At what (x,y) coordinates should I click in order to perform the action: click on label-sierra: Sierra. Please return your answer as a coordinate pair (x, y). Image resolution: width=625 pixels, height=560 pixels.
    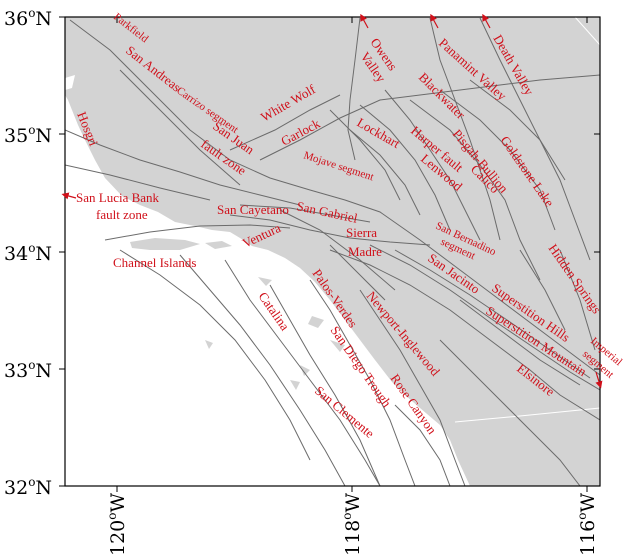
    Looking at the image, I should click on (361, 232).